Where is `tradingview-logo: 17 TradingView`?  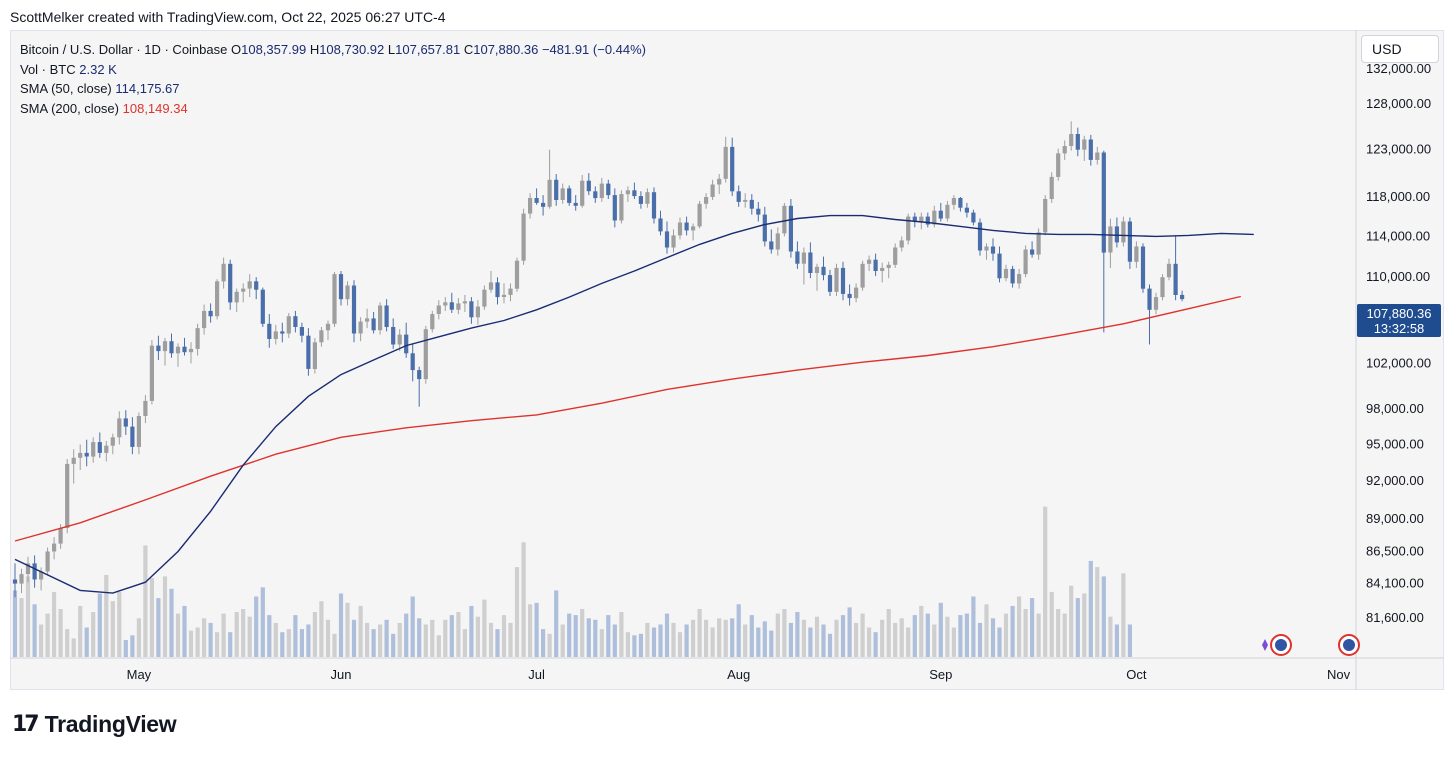 tradingview-logo: 17 TradingView is located at coordinates (94, 723).